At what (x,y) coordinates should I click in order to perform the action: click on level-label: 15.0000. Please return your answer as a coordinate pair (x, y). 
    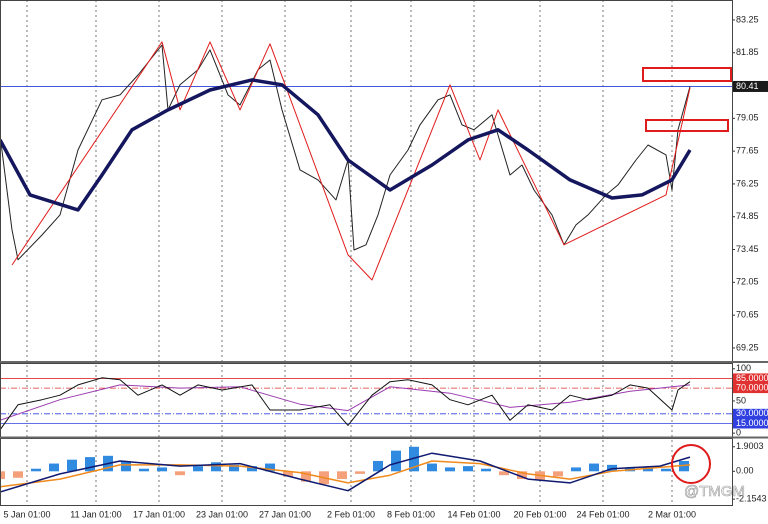
    Looking at the image, I should click on (752, 423).